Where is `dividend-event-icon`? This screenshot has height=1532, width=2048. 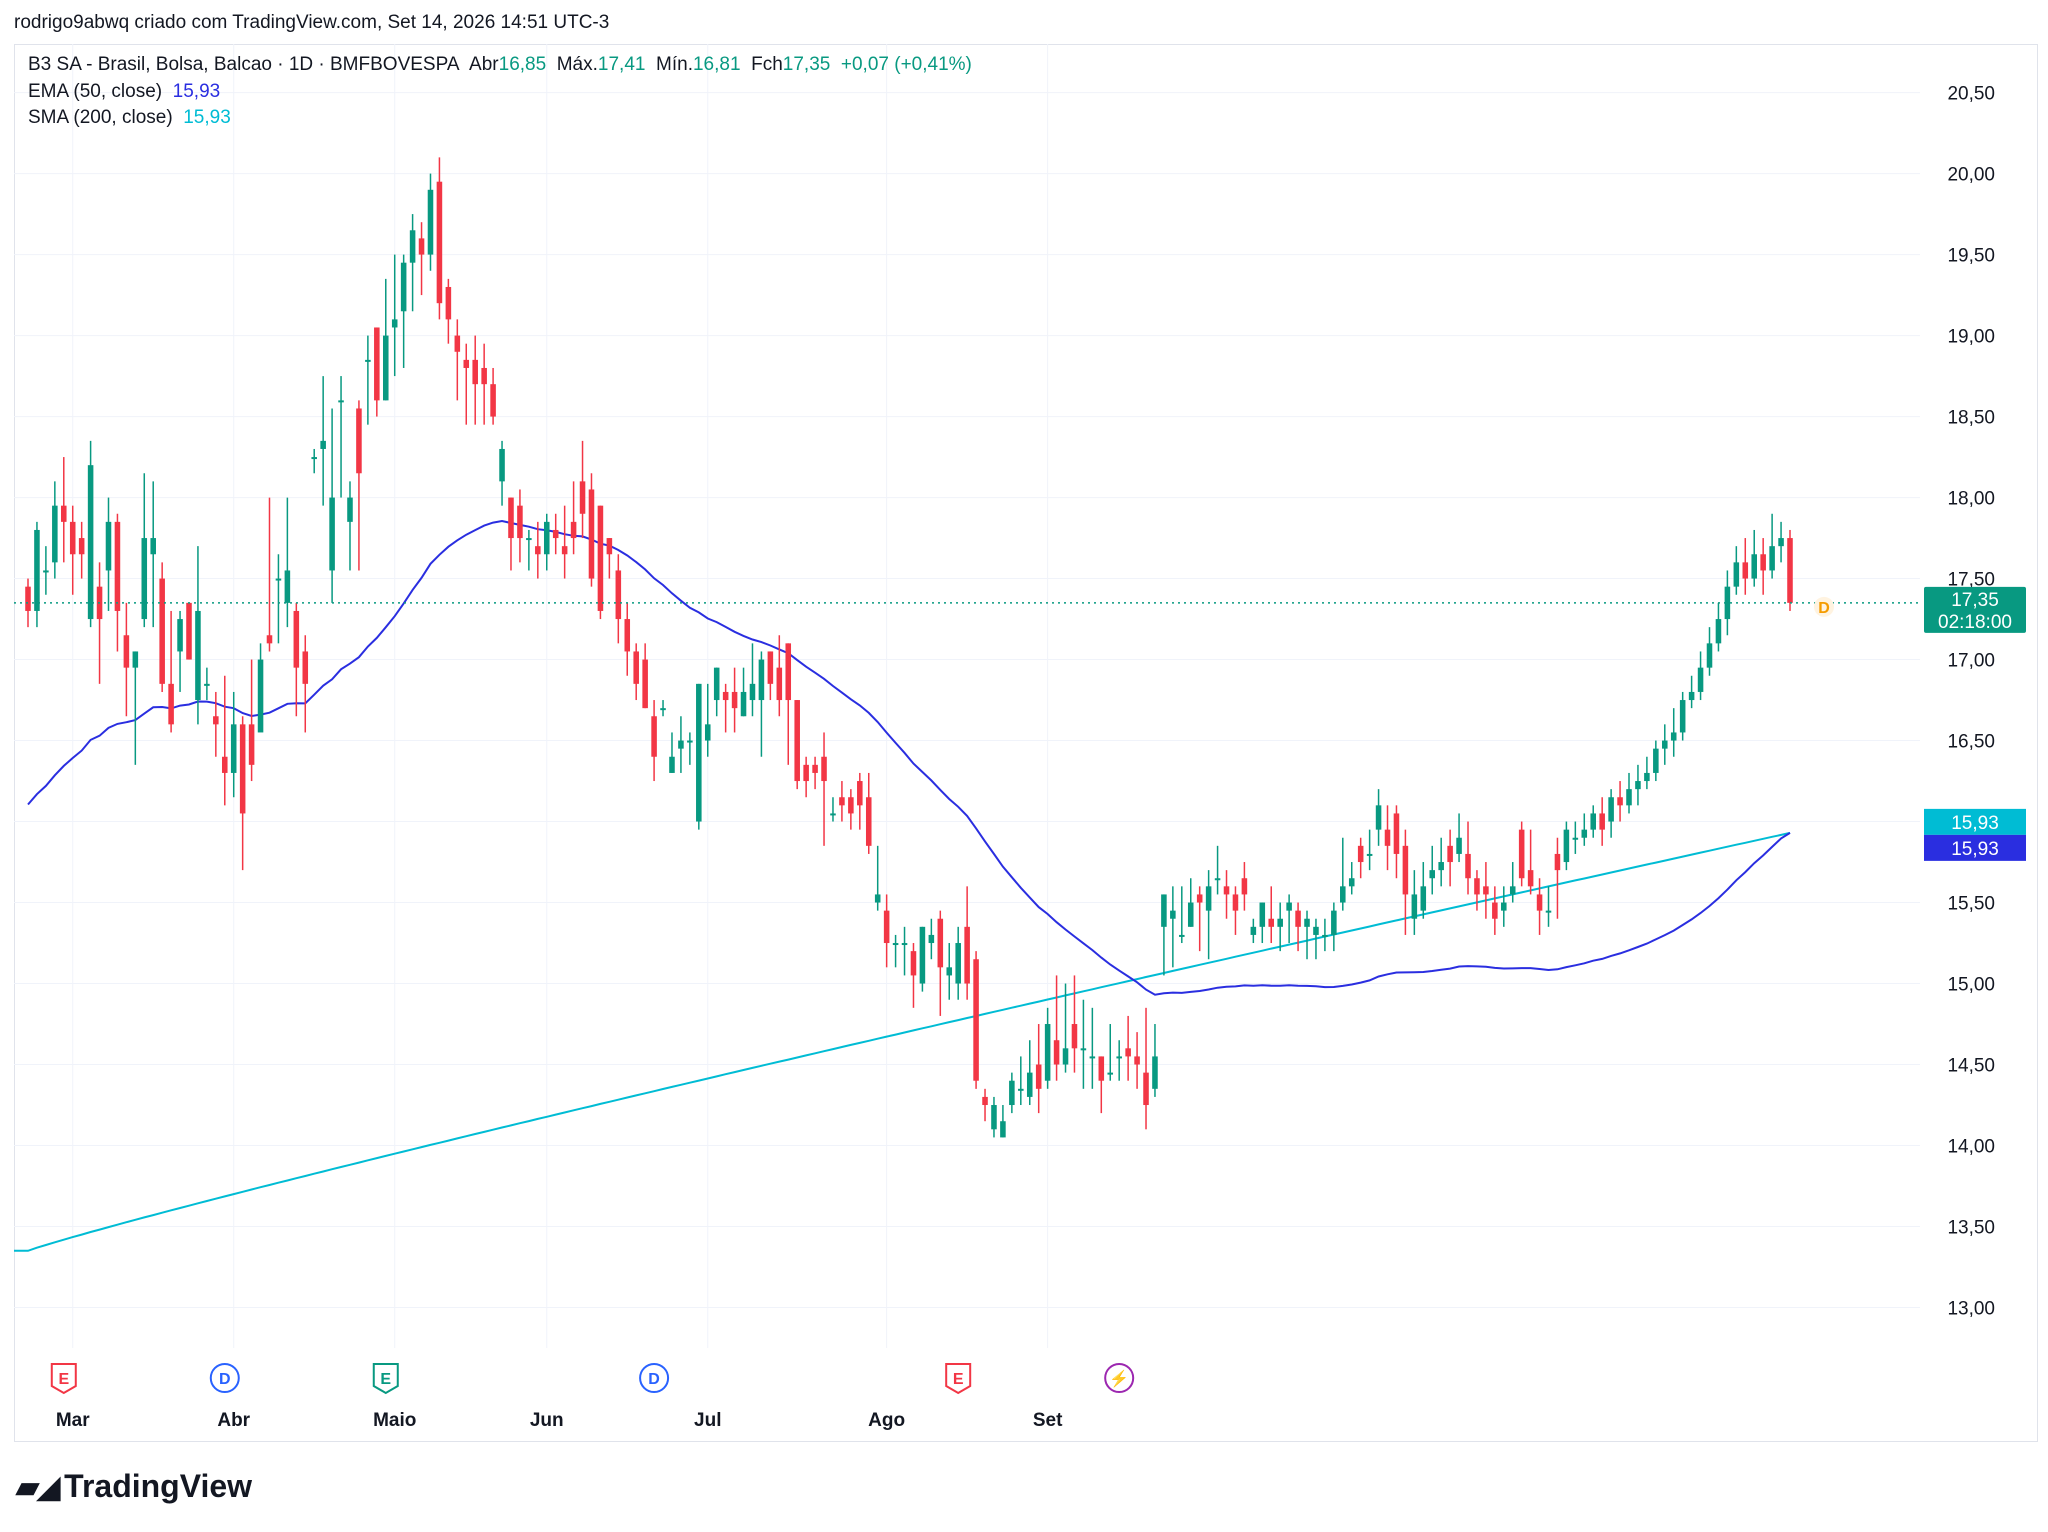
dividend-event-icon is located at coordinates (654, 1378).